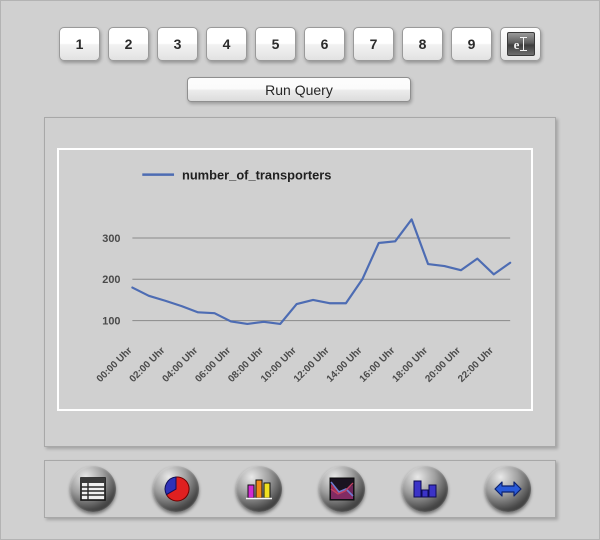 The height and width of the screenshot is (540, 600). I want to click on view-type-toolbar, so click(300, 489).